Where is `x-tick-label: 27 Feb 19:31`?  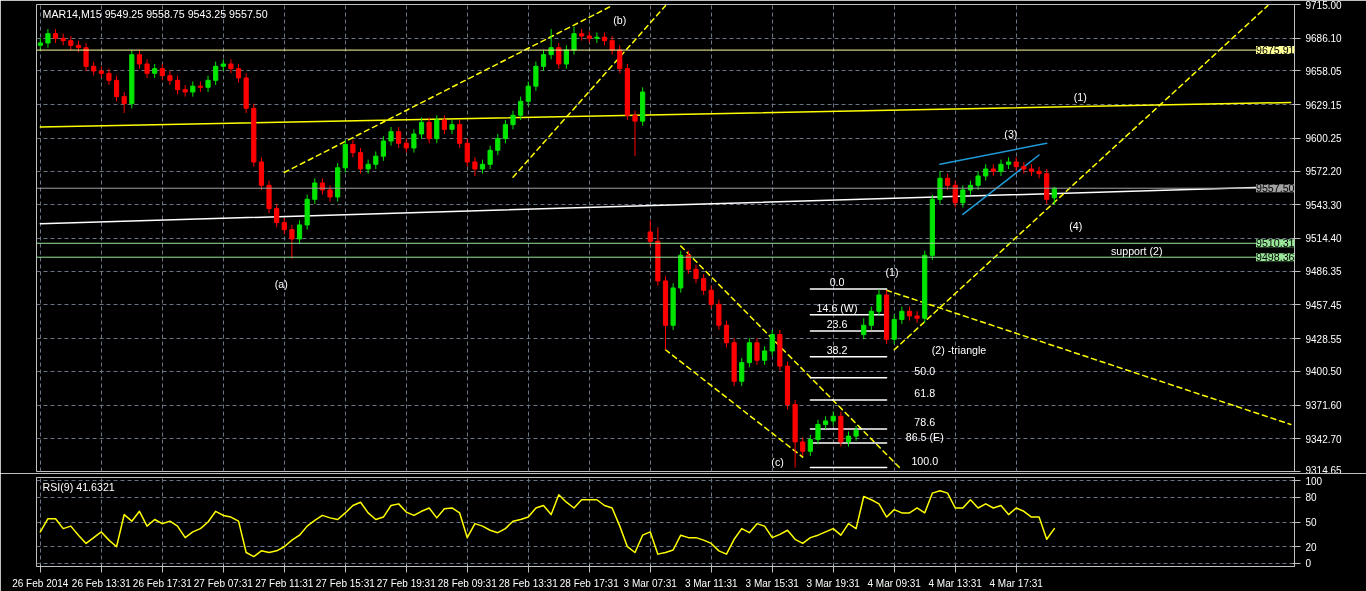 x-tick-label: 27 Feb 19:31 is located at coordinates (406, 583).